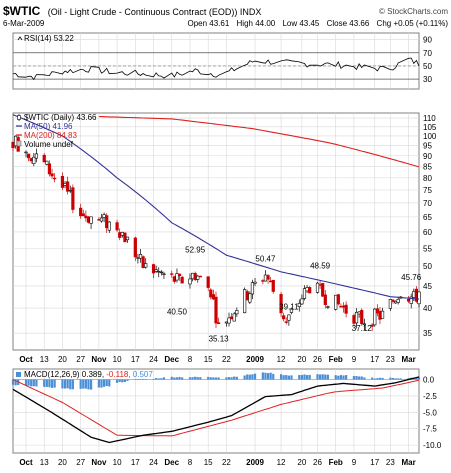  What do you see at coordinates (354, 462) in the screenshot?
I see `x-tick-label: 9` at bounding box center [354, 462].